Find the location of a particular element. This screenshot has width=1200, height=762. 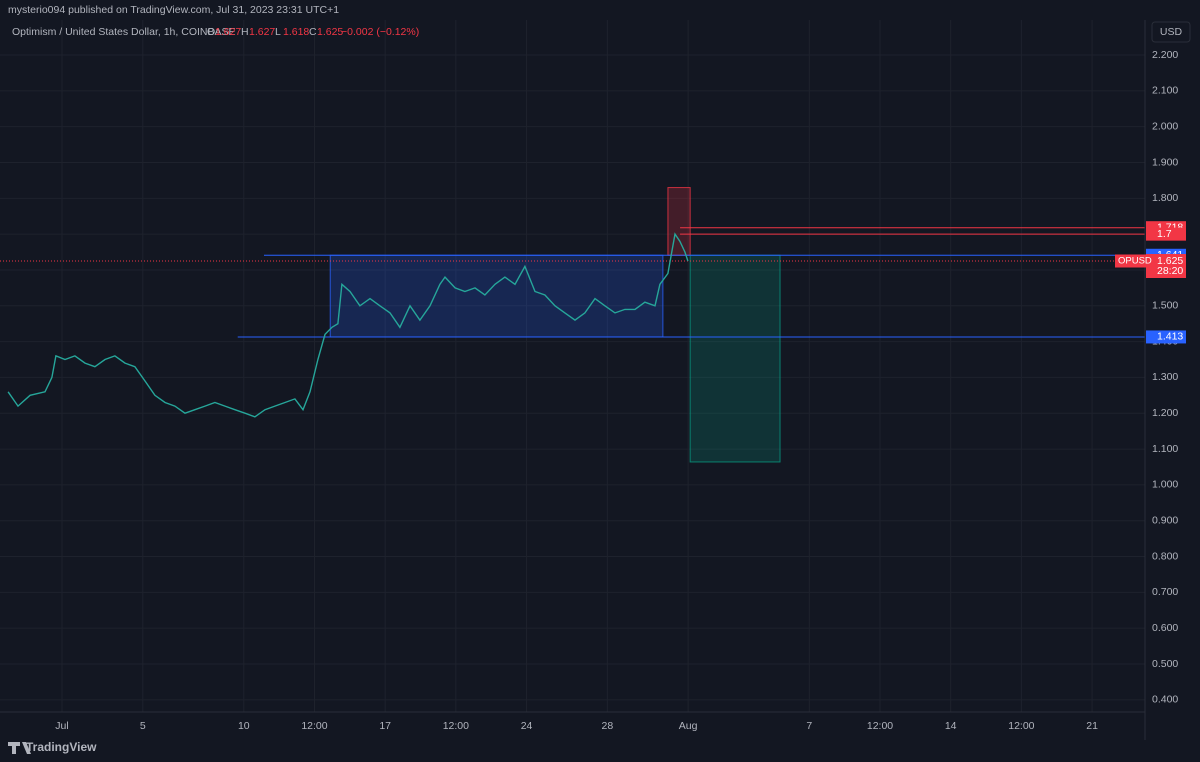

y-tick-label: 0.600 is located at coordinates (1165, 628).